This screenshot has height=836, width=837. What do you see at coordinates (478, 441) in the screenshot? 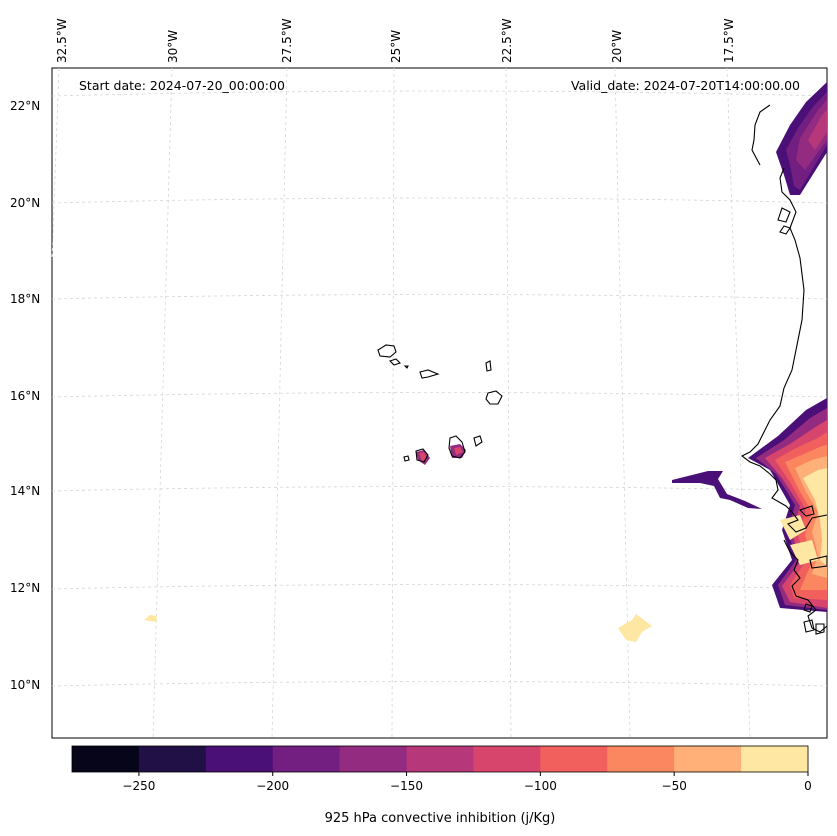
I see `maio` at bounding box center [478, 441].